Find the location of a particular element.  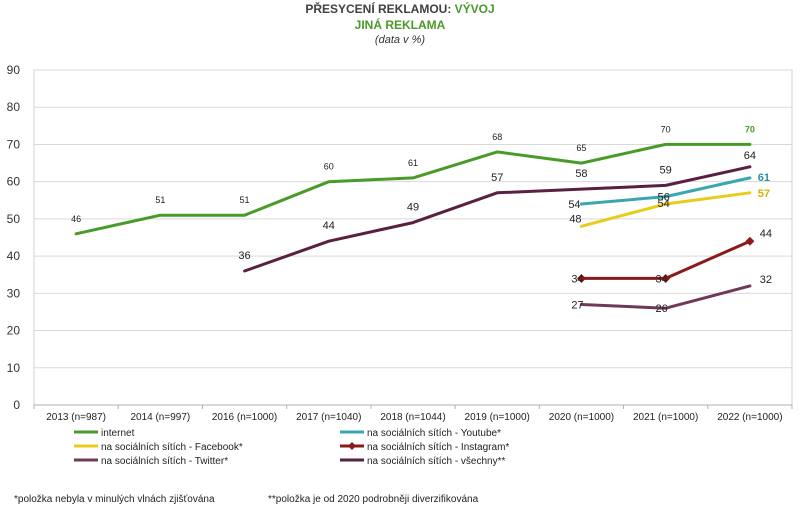

chart-subtitle: JINÁ REKLAMA is located at coordinates (400, 25).